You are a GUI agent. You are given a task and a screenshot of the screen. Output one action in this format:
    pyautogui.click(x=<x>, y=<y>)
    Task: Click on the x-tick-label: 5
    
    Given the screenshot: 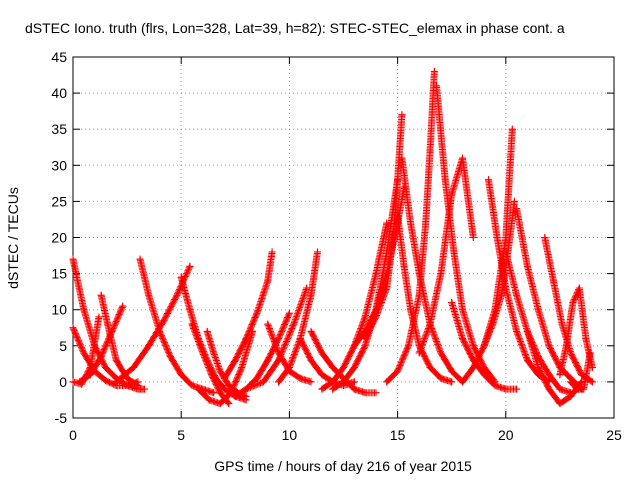 What is the action you would take?
    pyautogui.click(x=181, y=435)
    